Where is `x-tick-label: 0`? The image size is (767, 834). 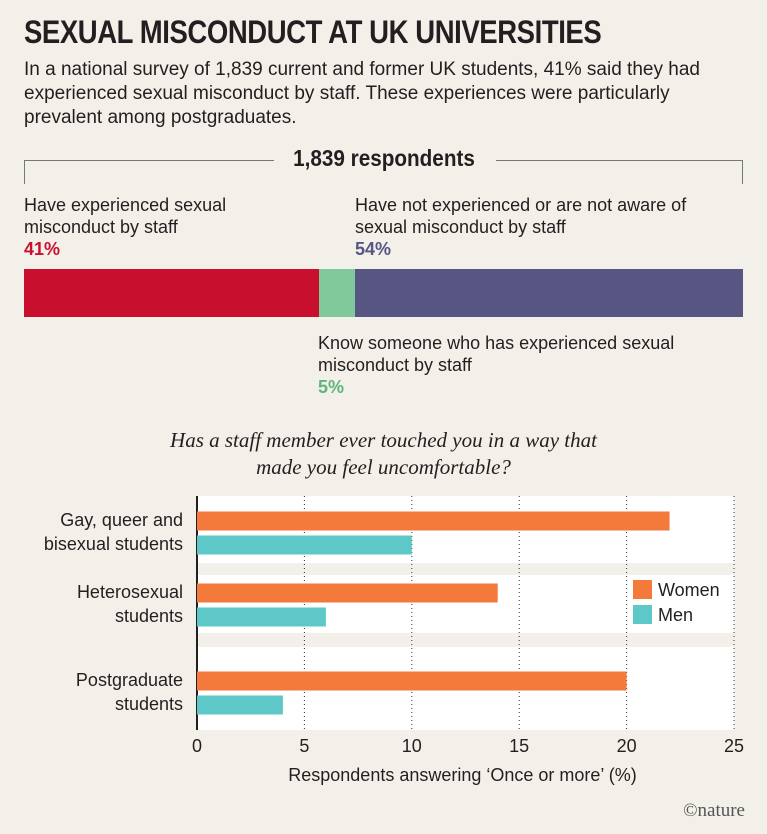 x-tick-label: 0 is located at coordinates (197, 746).